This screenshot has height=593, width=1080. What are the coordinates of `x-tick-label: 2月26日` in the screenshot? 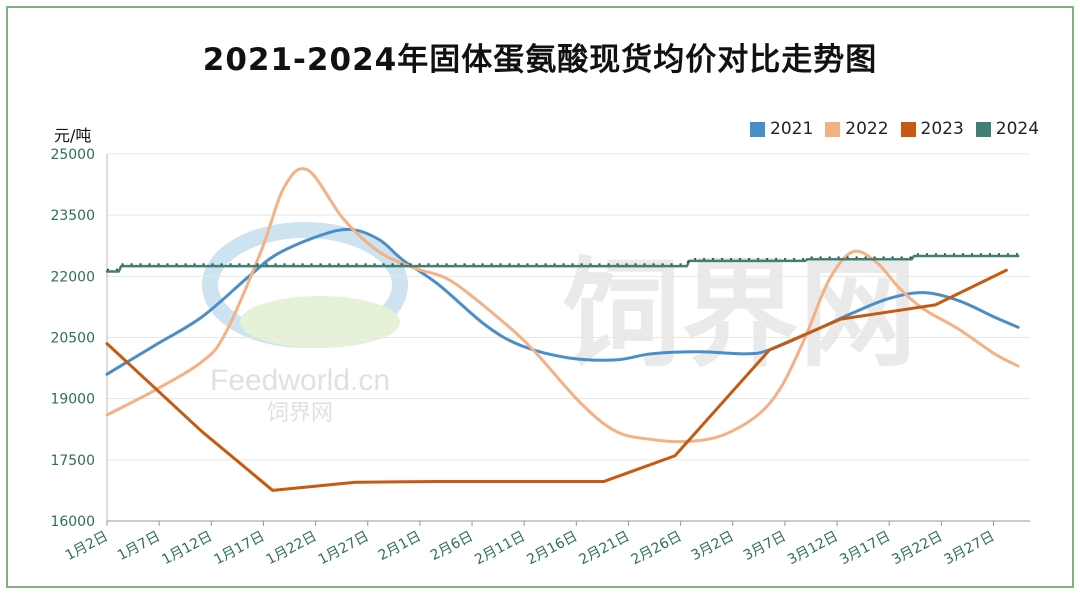 It's located at (657, 548).